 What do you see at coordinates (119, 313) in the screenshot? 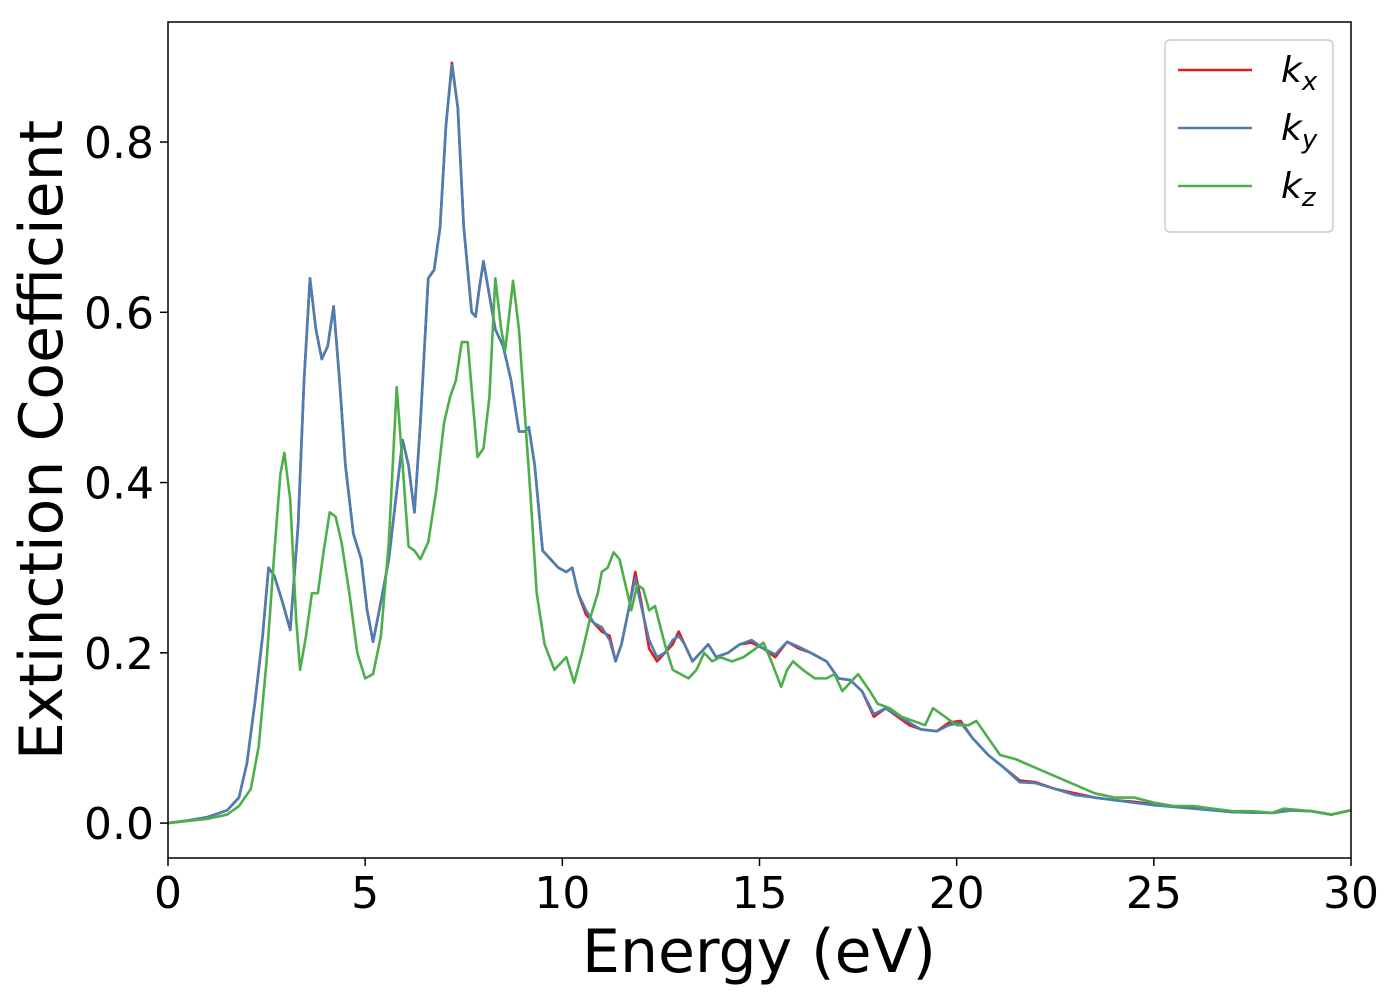
I see `y-tick-label: 0.6` at bounding box center [119, 313].